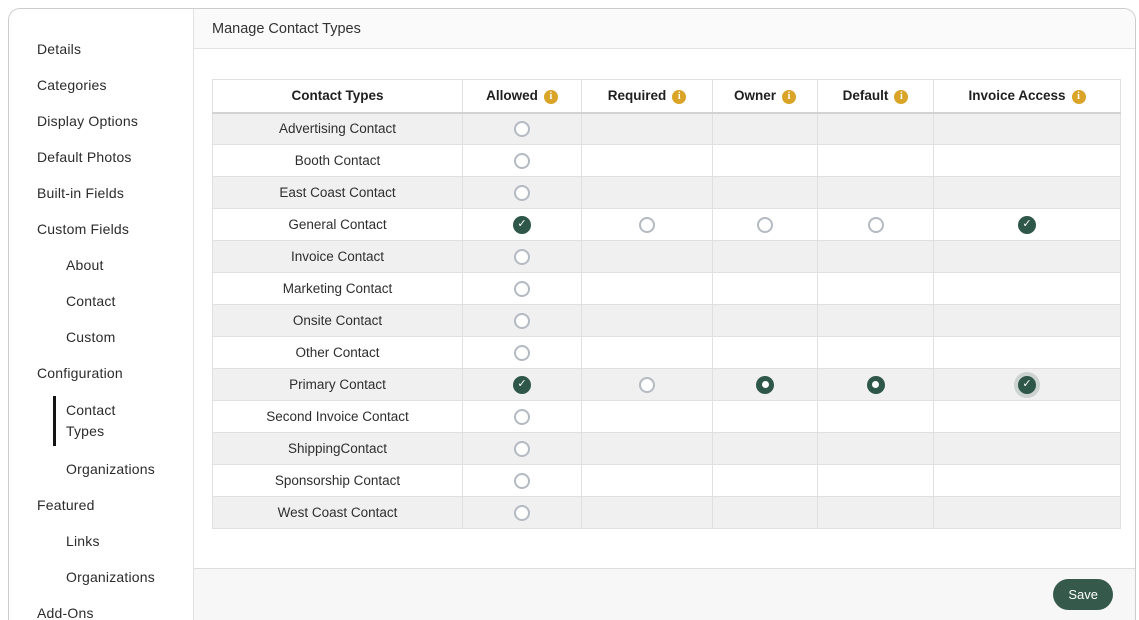  Describe the element at coordinates (83, 541) in the screenshot. I see `sidebar-item-links: Links` at that location.